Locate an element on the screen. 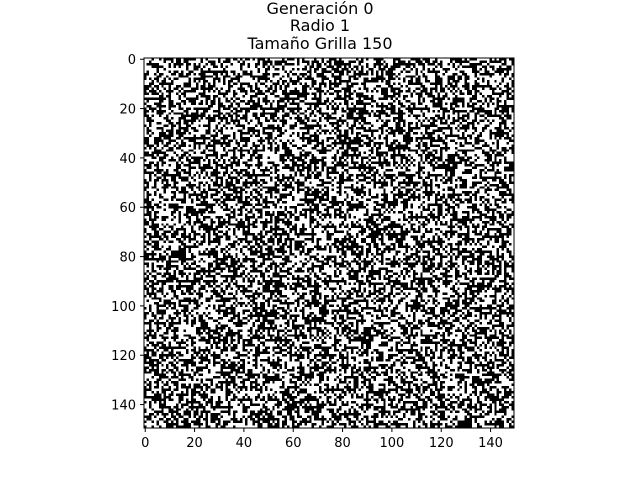  x-tick-label: 20 is located at coordinates (194, 443).